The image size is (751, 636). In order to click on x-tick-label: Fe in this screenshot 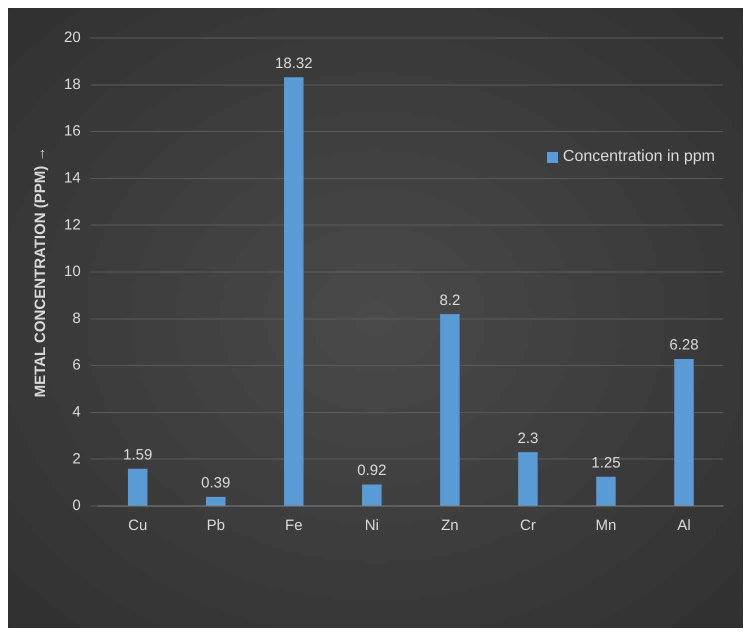, I will do `click(294, 525)`.